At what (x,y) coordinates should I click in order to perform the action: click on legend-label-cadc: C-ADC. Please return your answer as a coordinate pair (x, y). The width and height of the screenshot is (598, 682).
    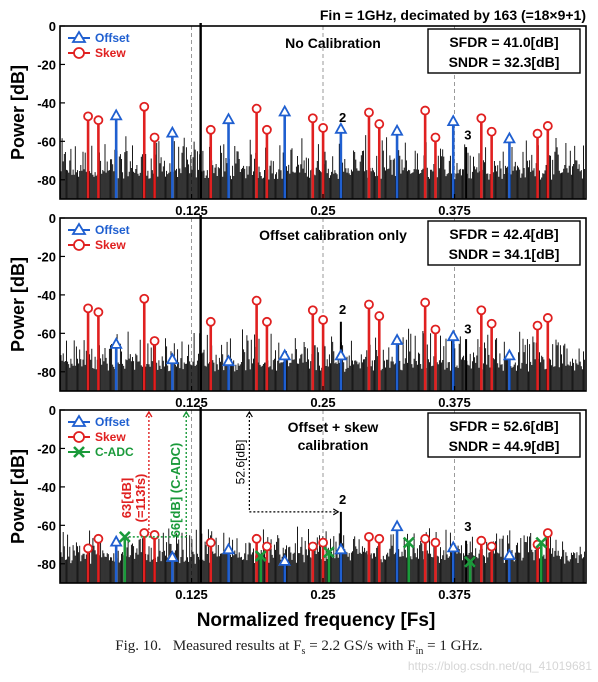
    Looking at the image, I should click on (114, 452).